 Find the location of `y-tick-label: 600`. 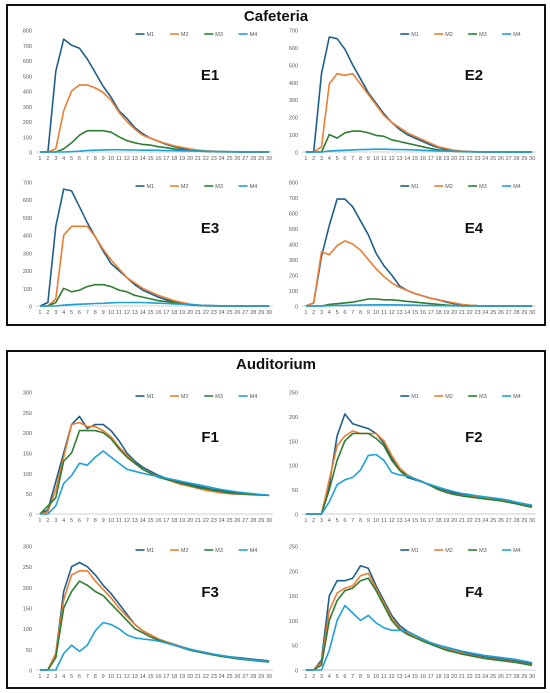

y-tick-label: 600 is located at coordinates (27, 62).